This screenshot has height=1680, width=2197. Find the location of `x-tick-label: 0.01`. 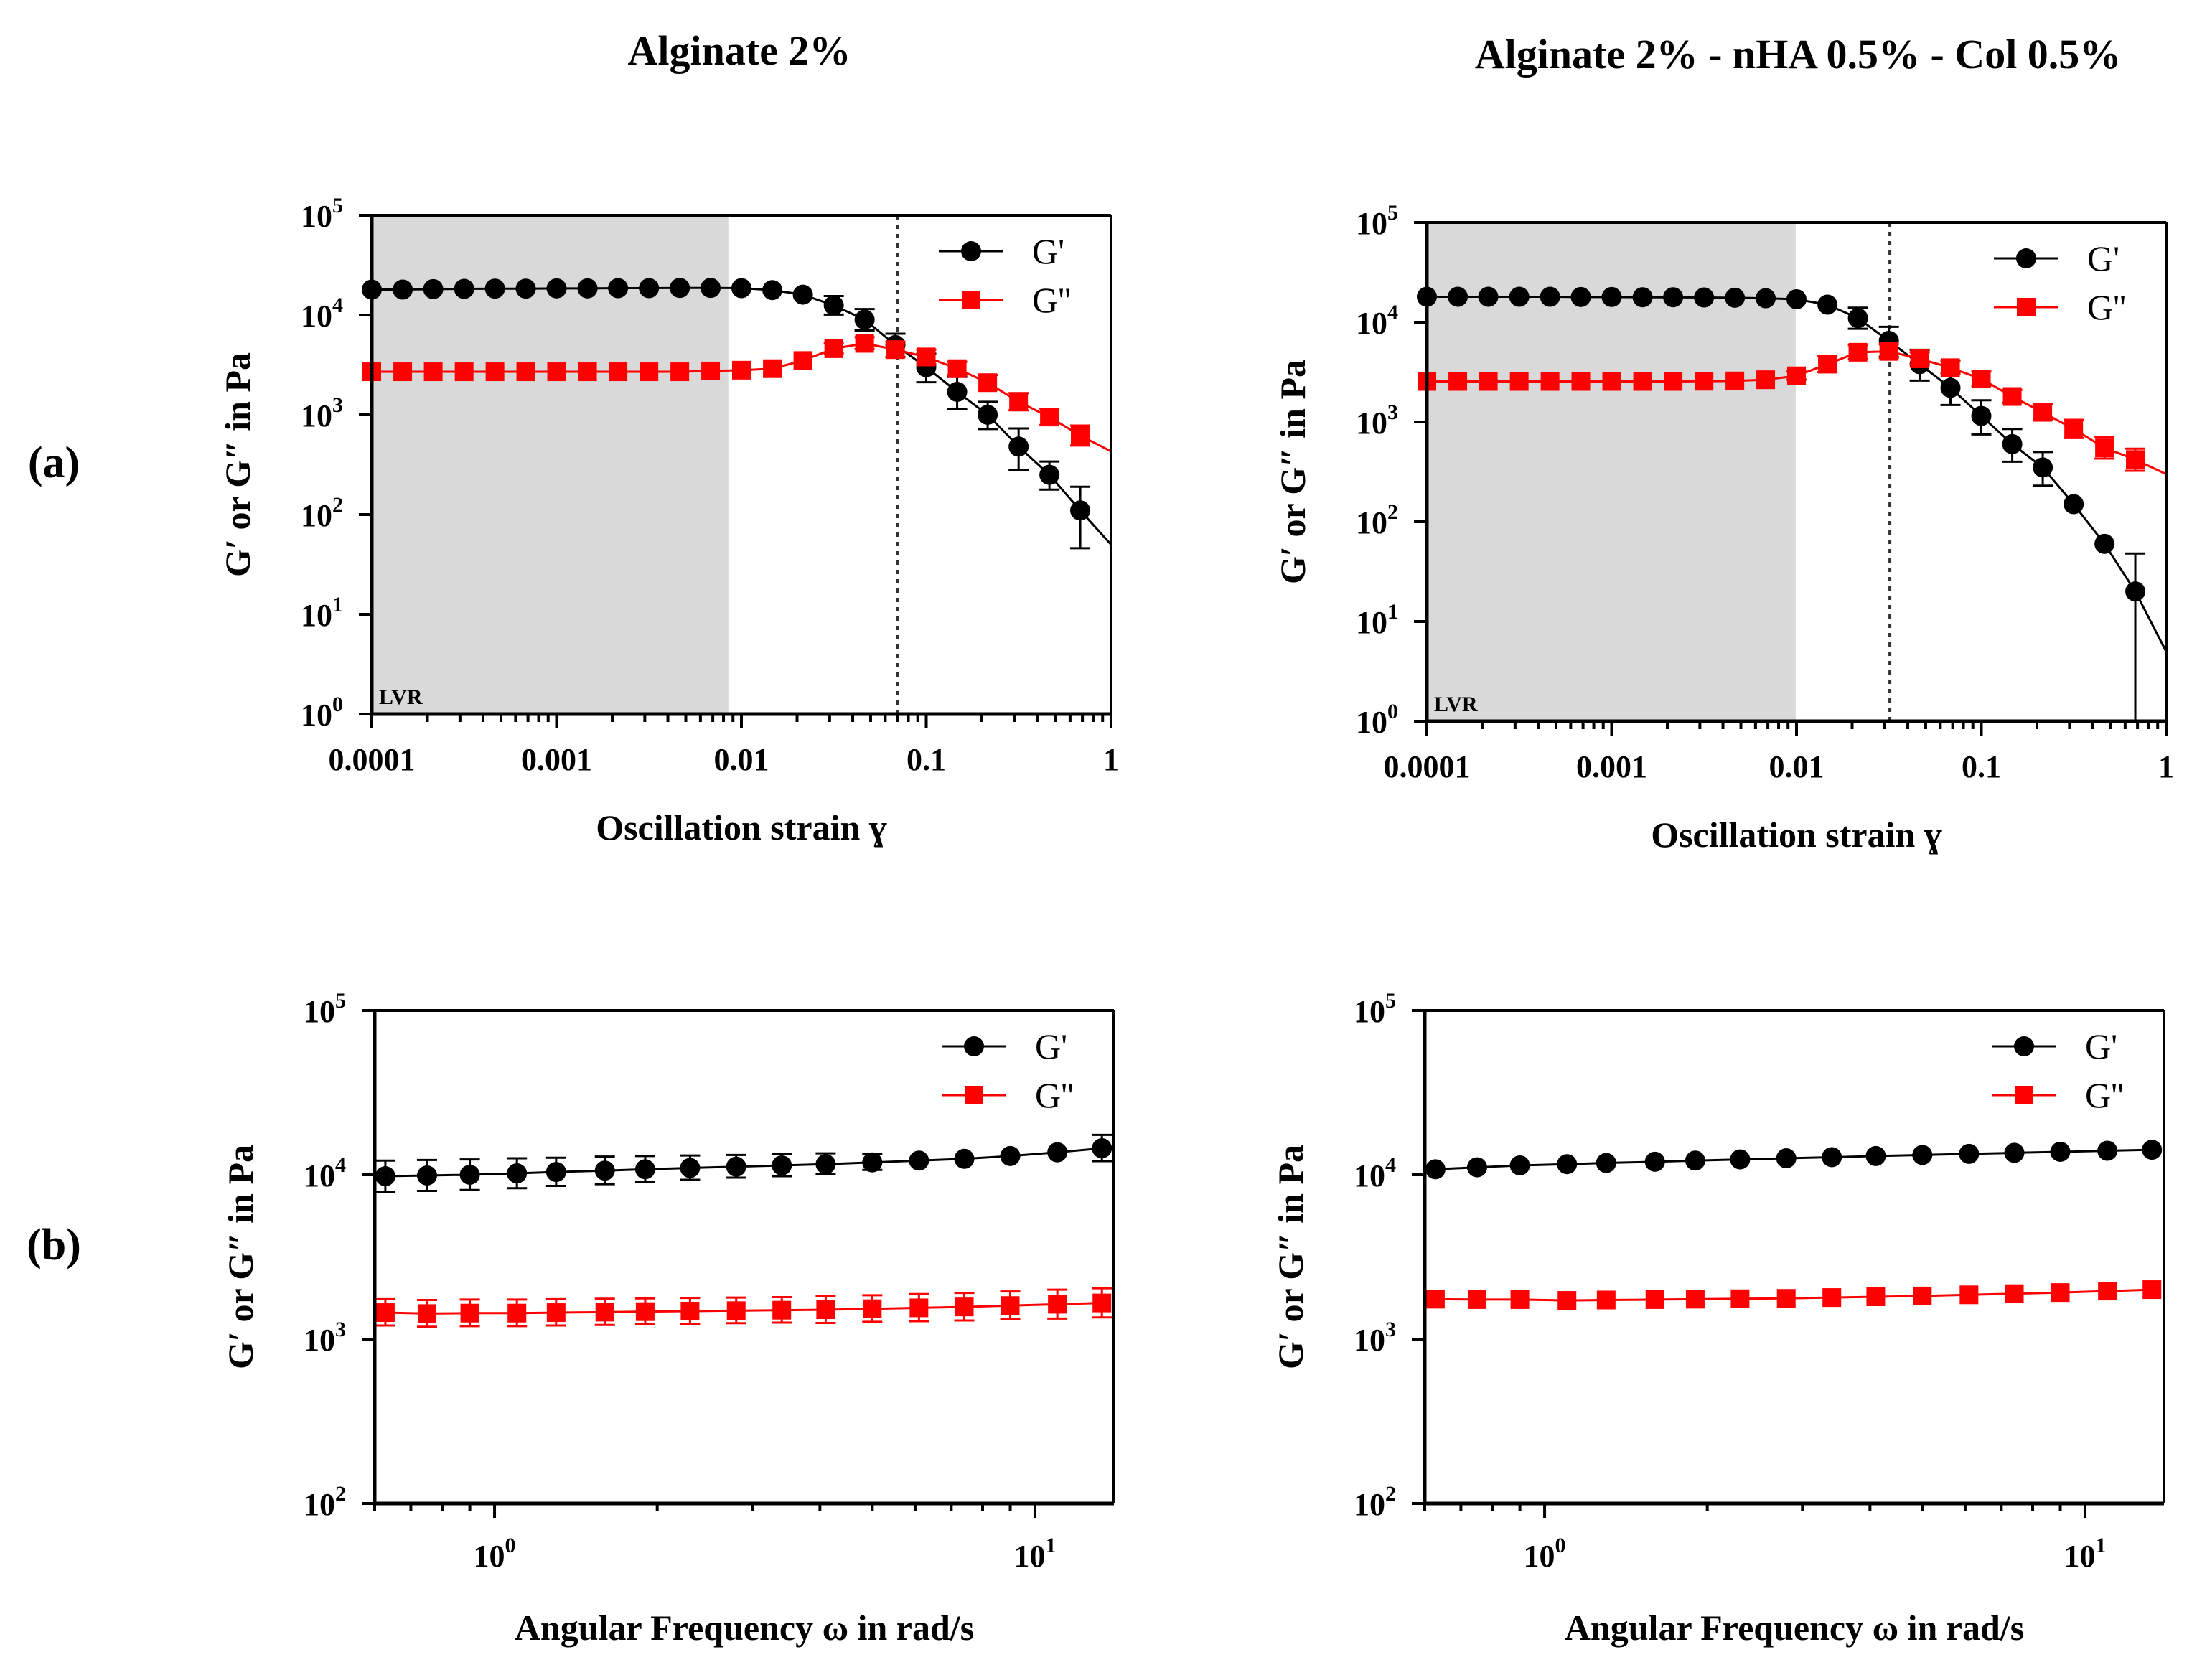

x-tick-label: 0.01 is located at coordinates (1797, 766).